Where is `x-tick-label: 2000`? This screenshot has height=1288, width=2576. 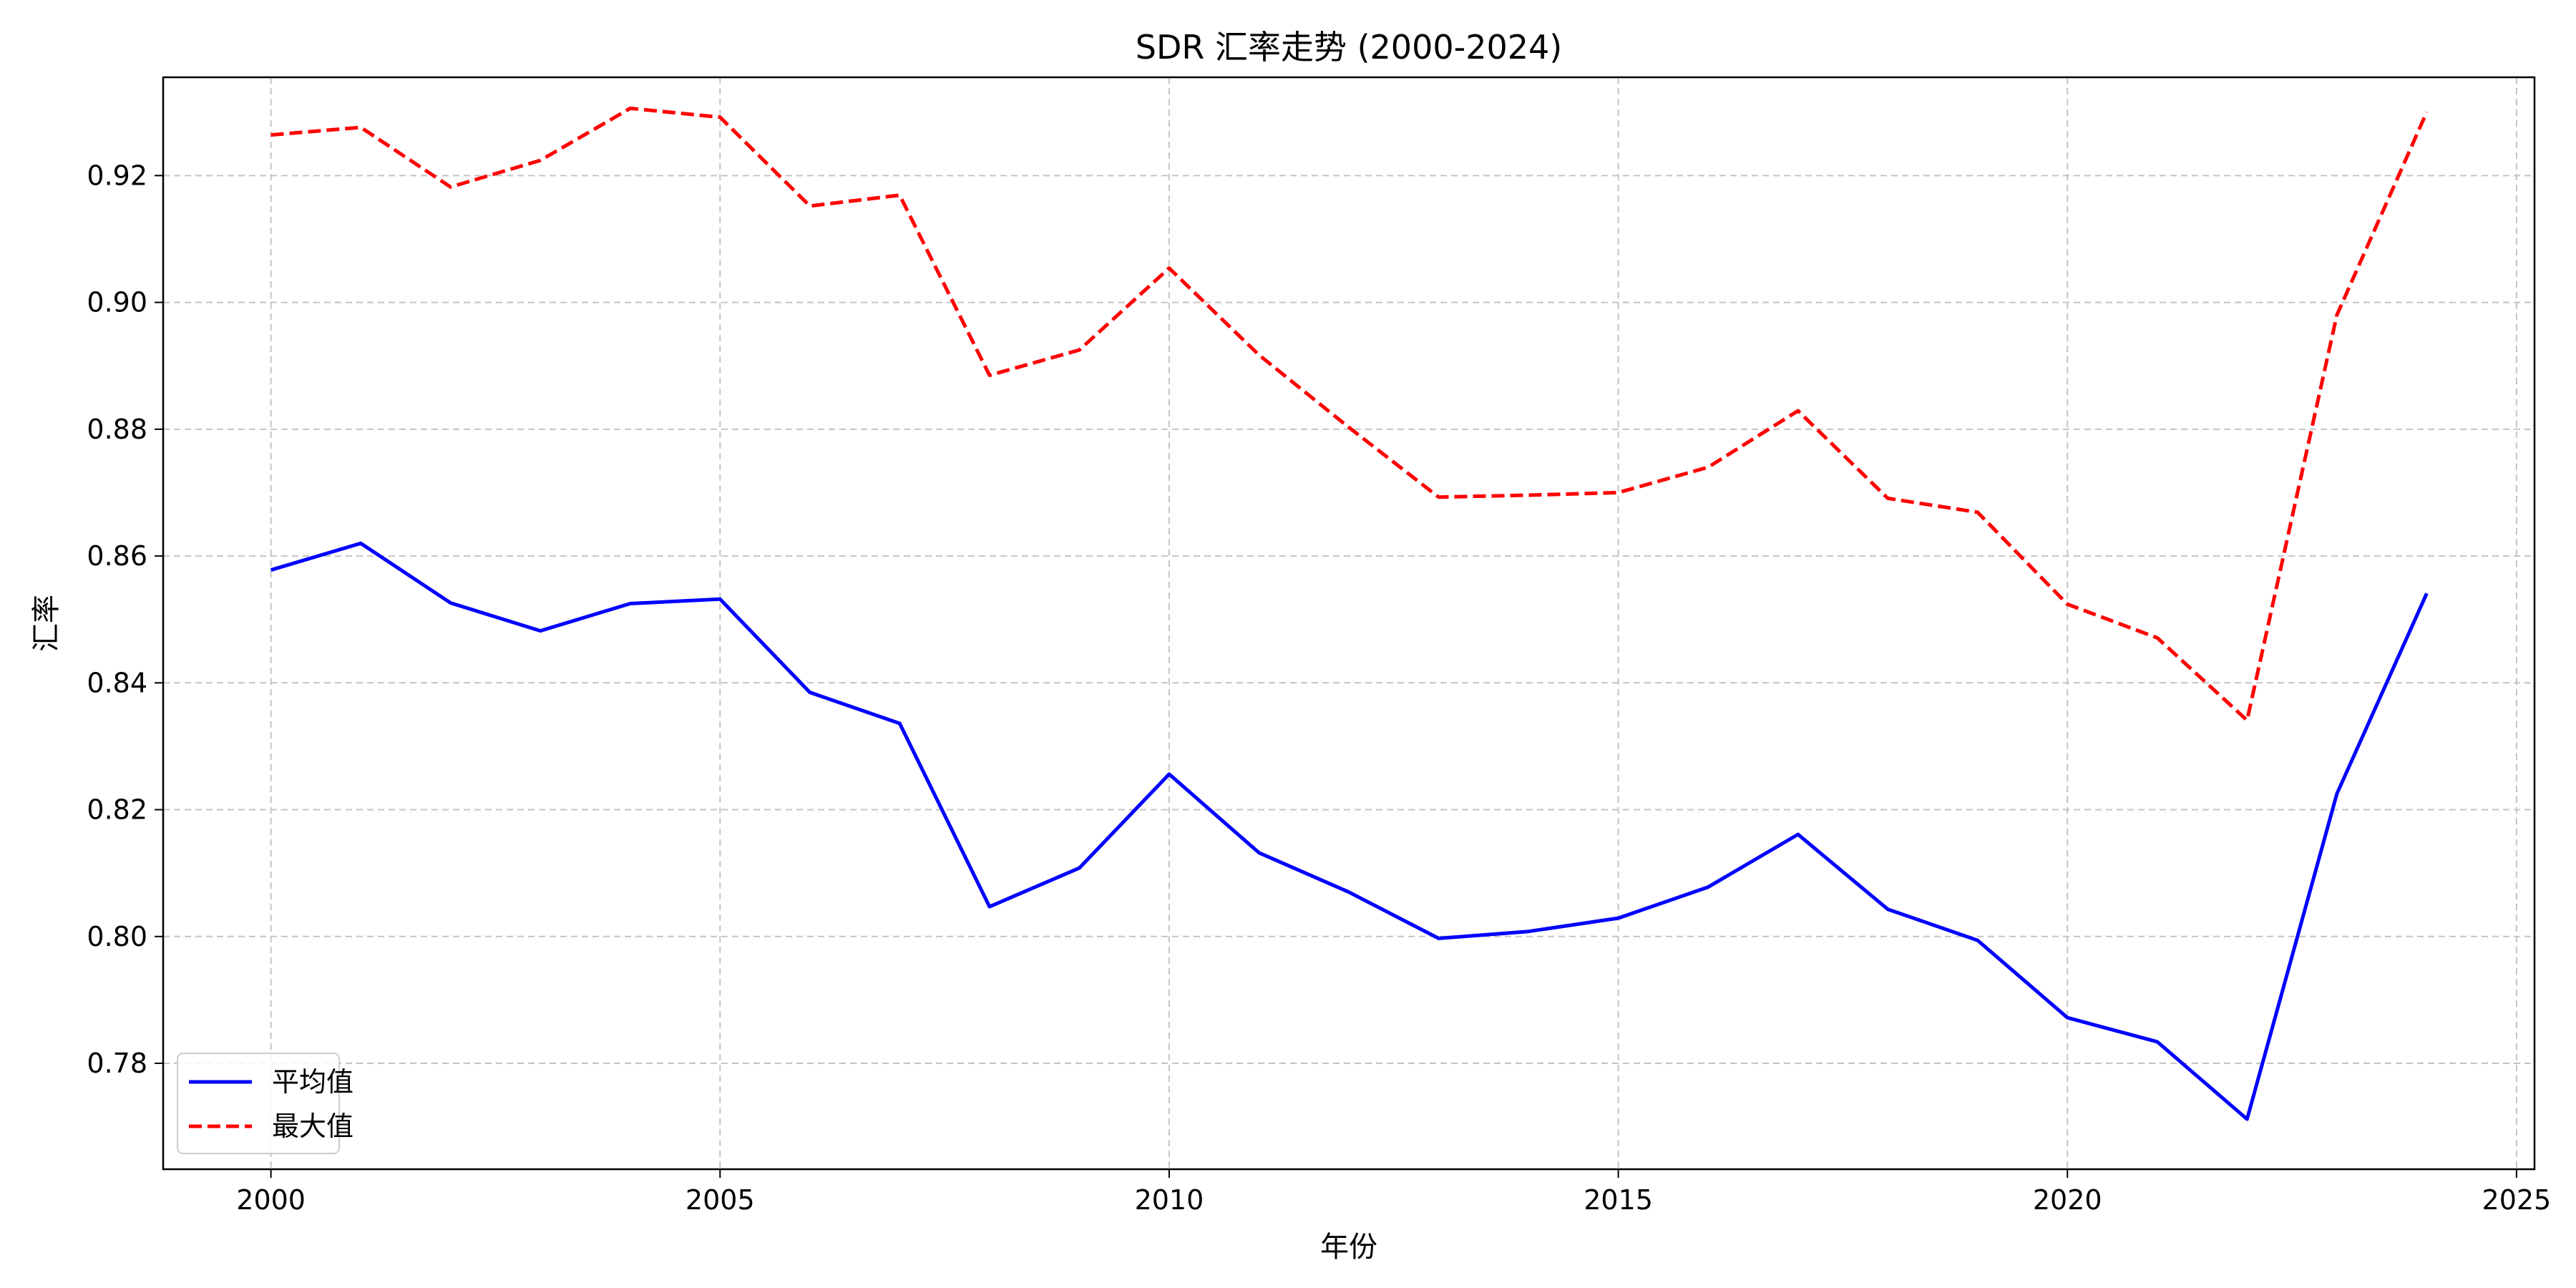
x-tick-label: 2000 is located at coordinates (271, 1200).